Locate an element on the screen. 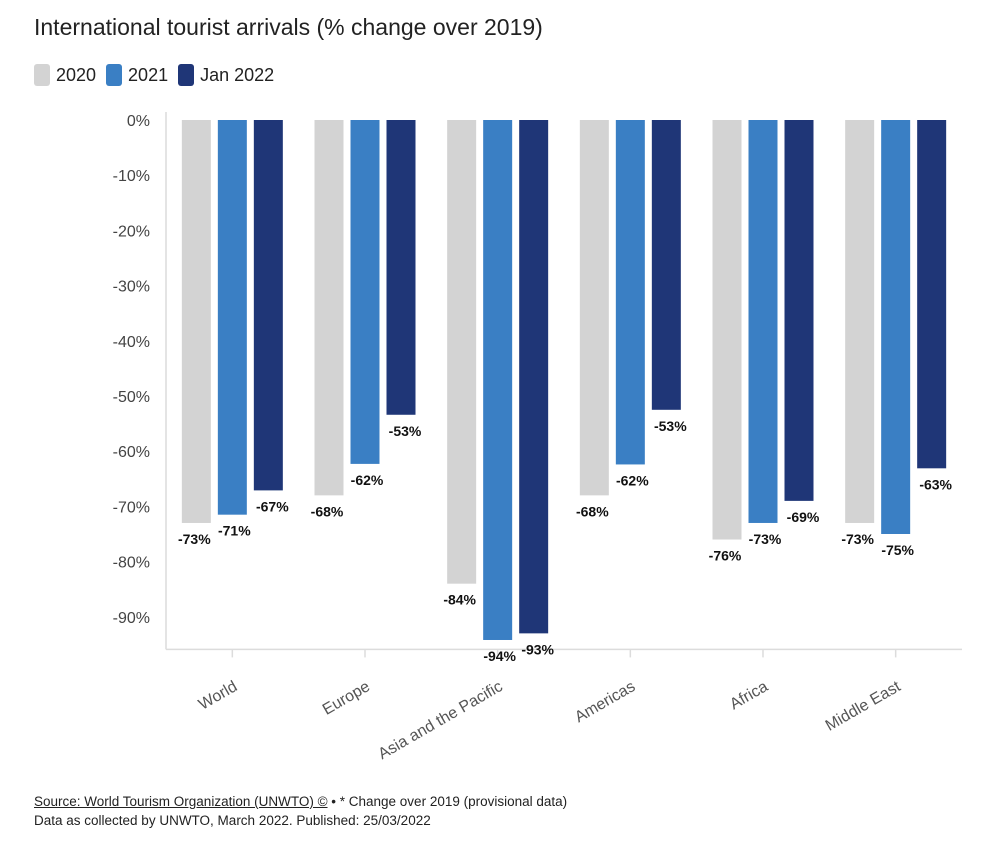 This screenshot has width=1000, height=847. legend-item-jan-2022: Jan 2022 is located at coordinates (226, 75).